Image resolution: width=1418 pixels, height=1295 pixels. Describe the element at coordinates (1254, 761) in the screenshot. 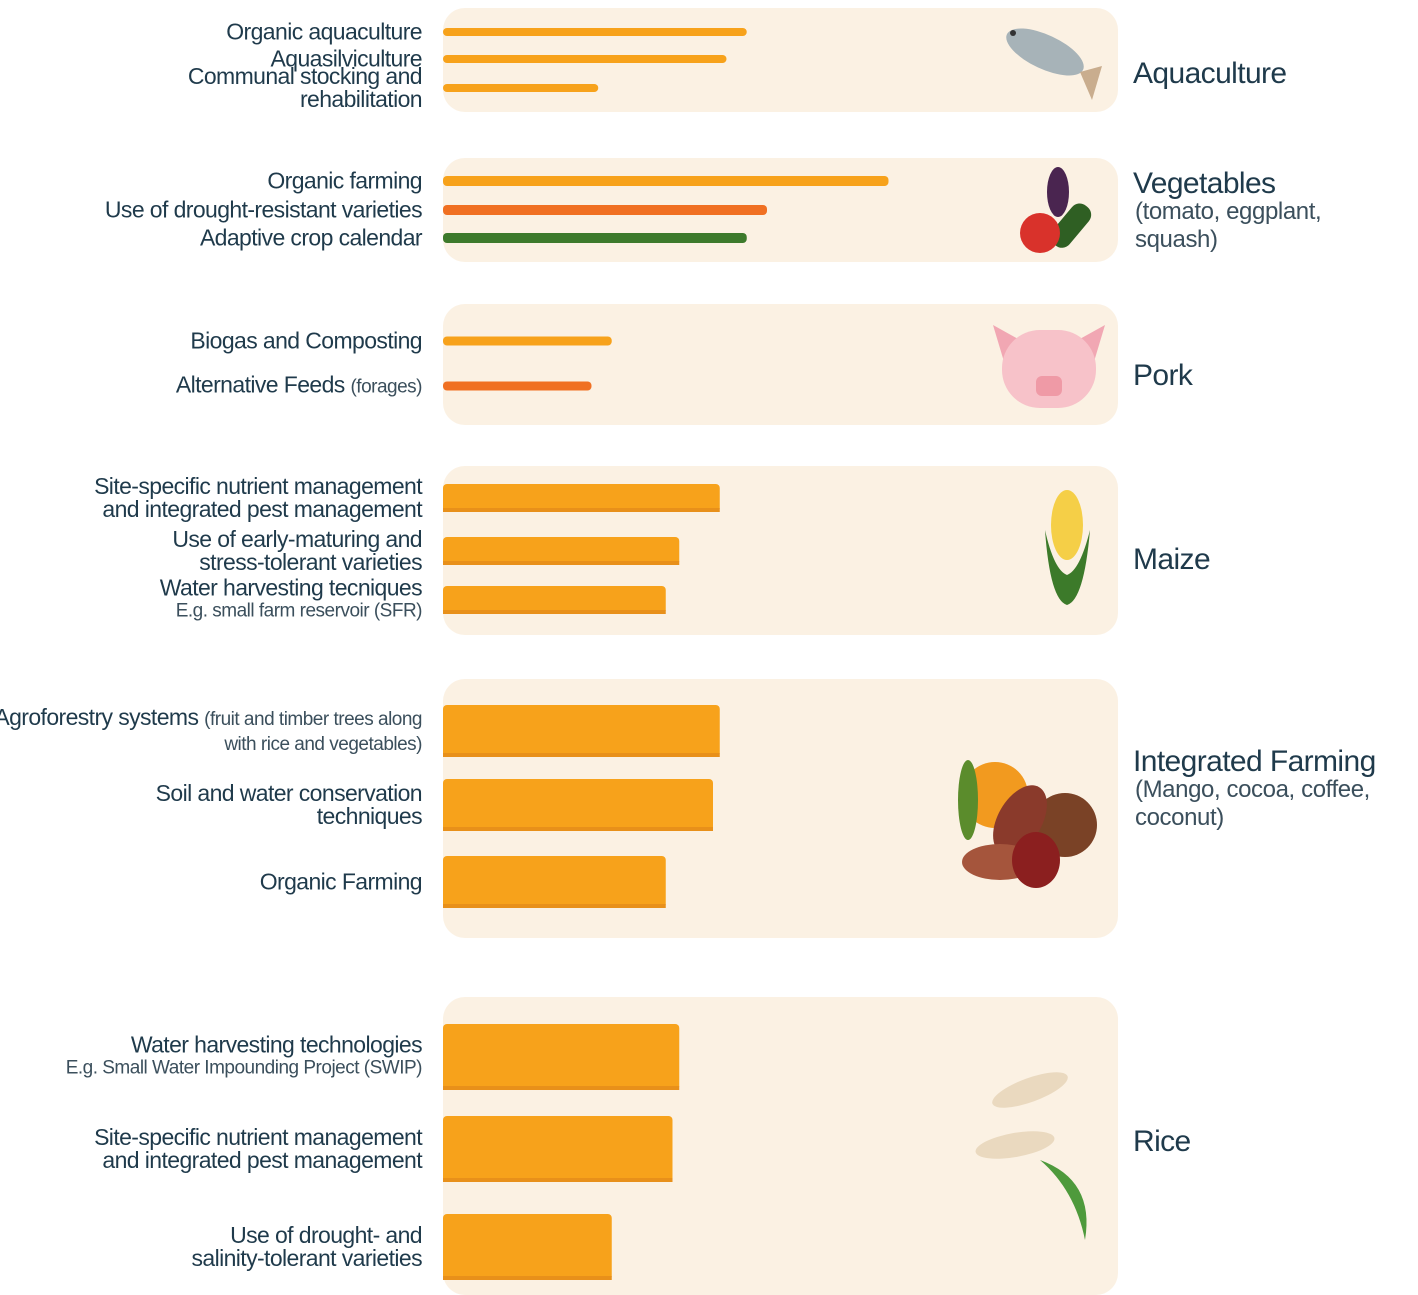

I see `group-title: Integrated Farming` at that location.